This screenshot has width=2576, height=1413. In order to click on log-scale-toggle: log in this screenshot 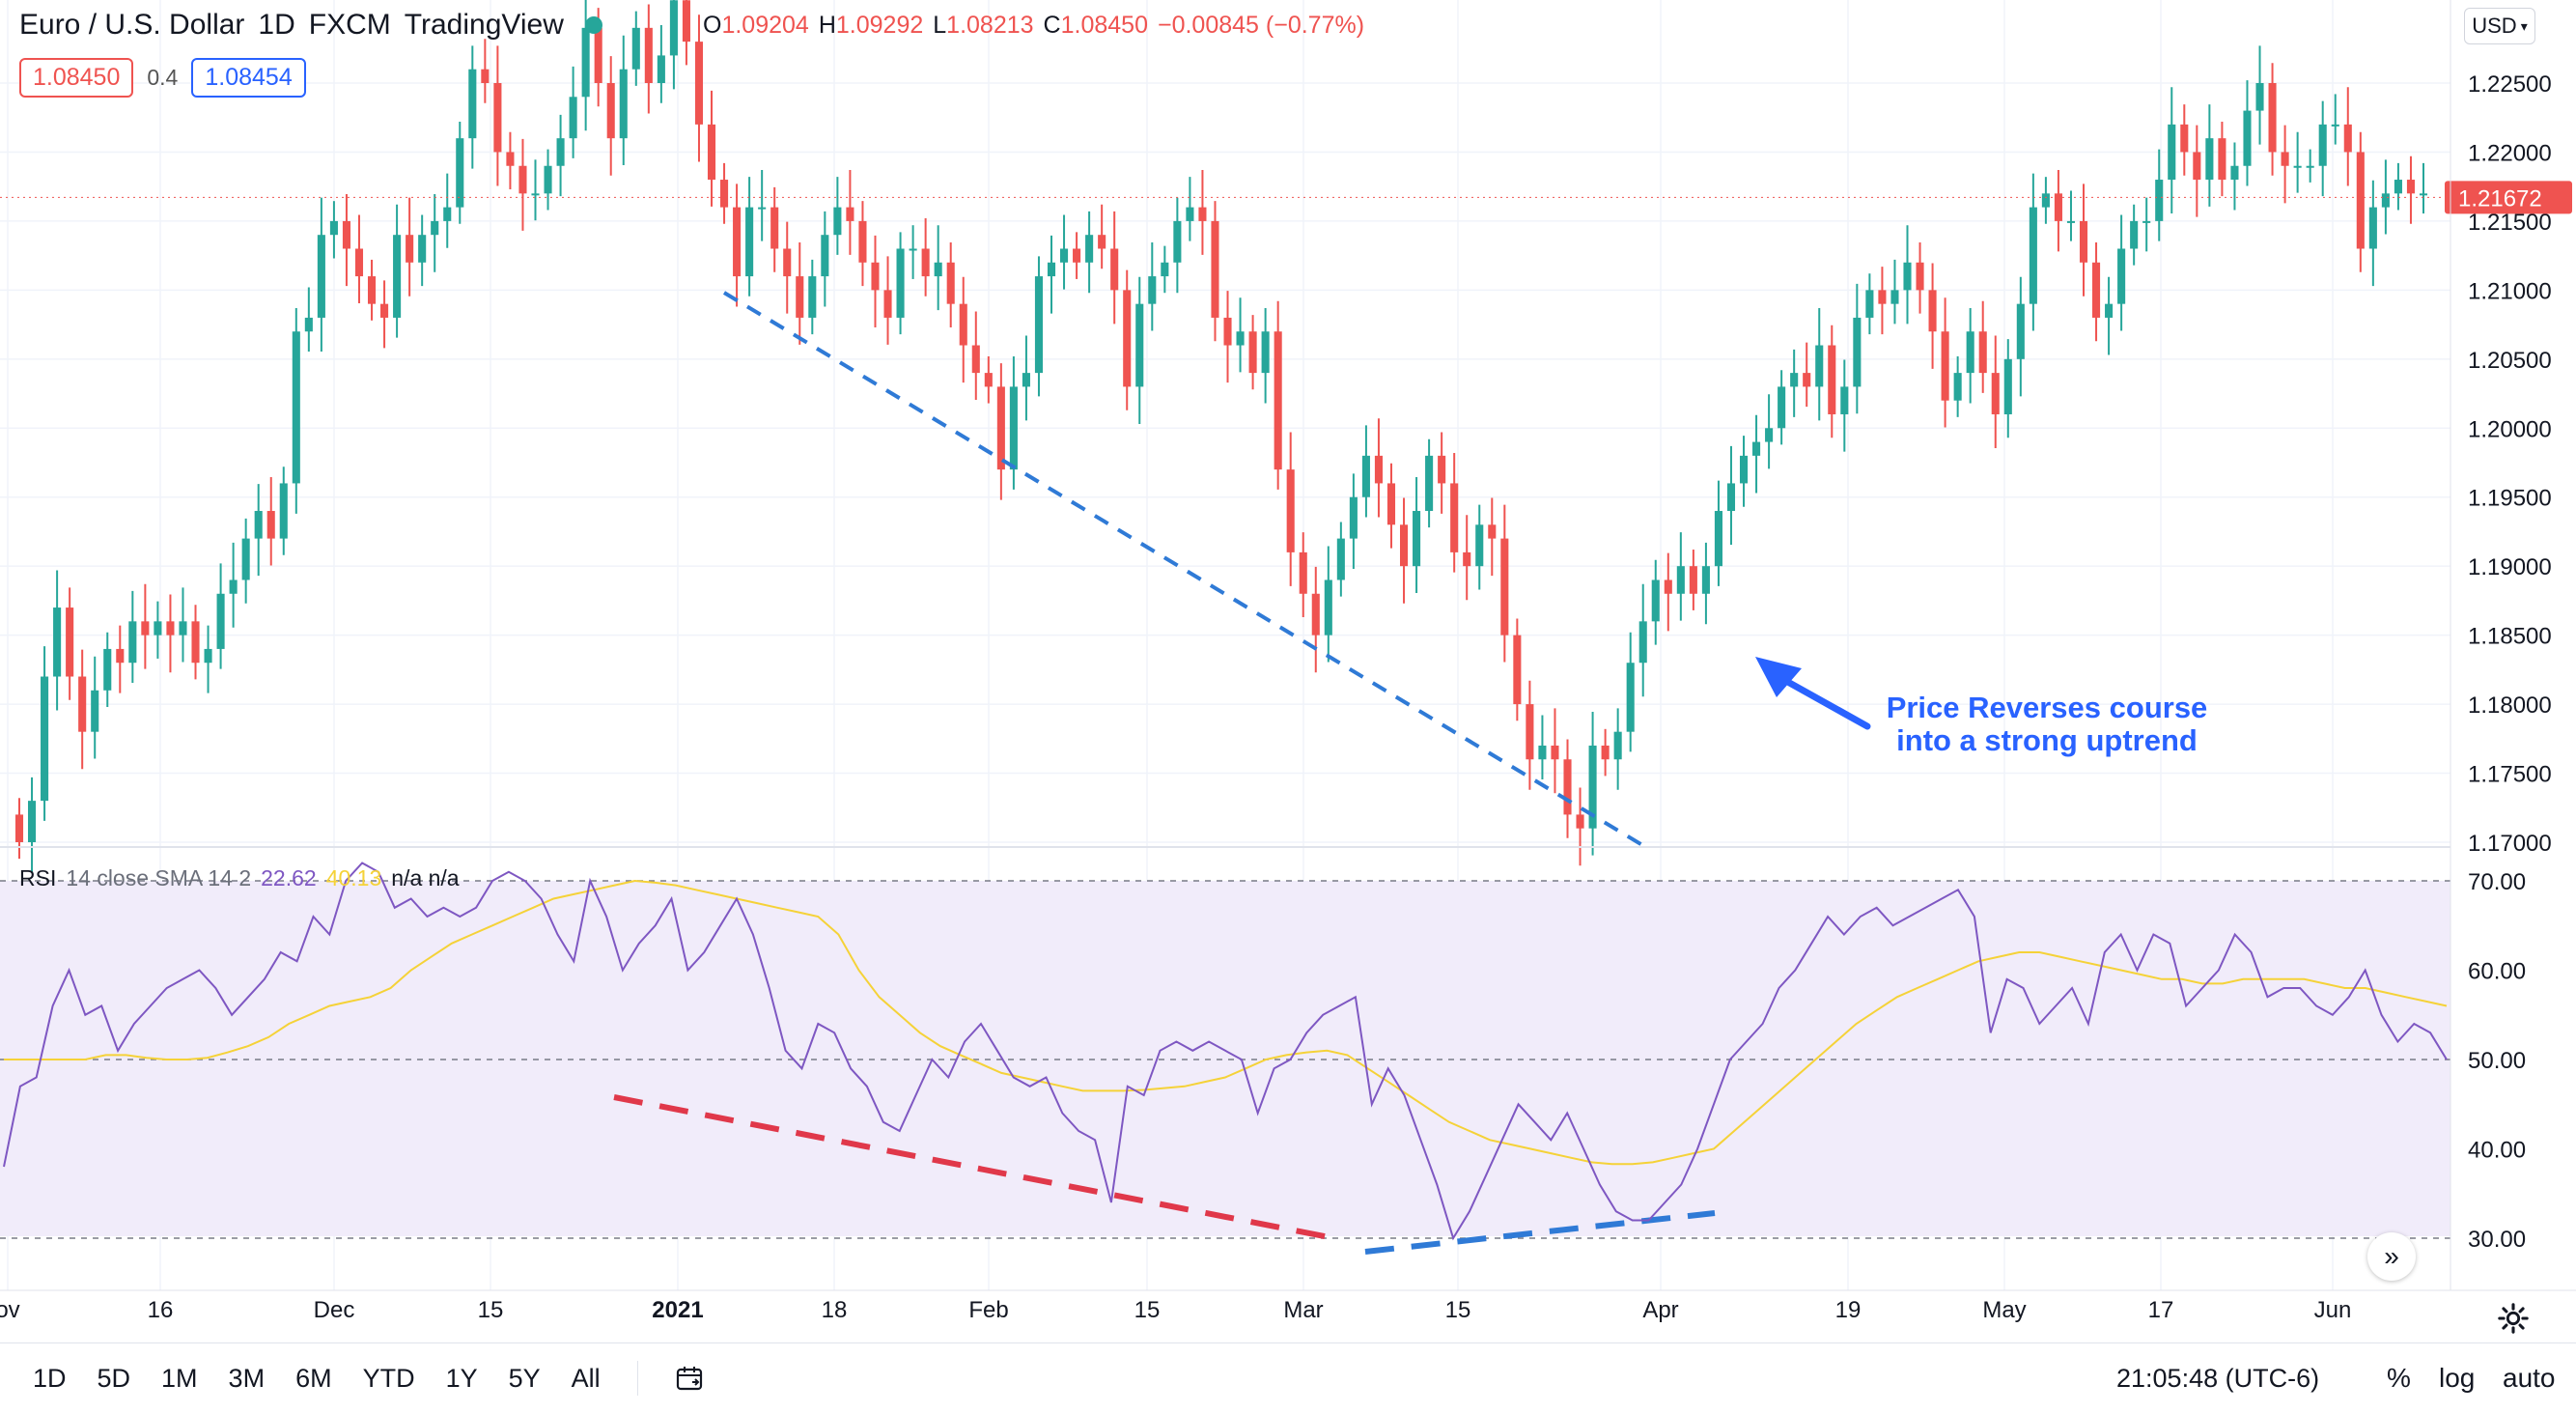, I will do `click(2458, 1378)`.